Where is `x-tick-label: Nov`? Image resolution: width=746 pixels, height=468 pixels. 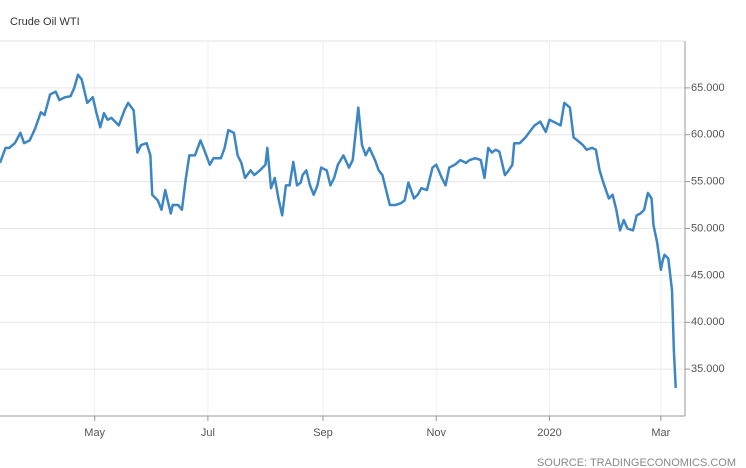 x-tick-label: Nov is located at coordinates (436, 433).